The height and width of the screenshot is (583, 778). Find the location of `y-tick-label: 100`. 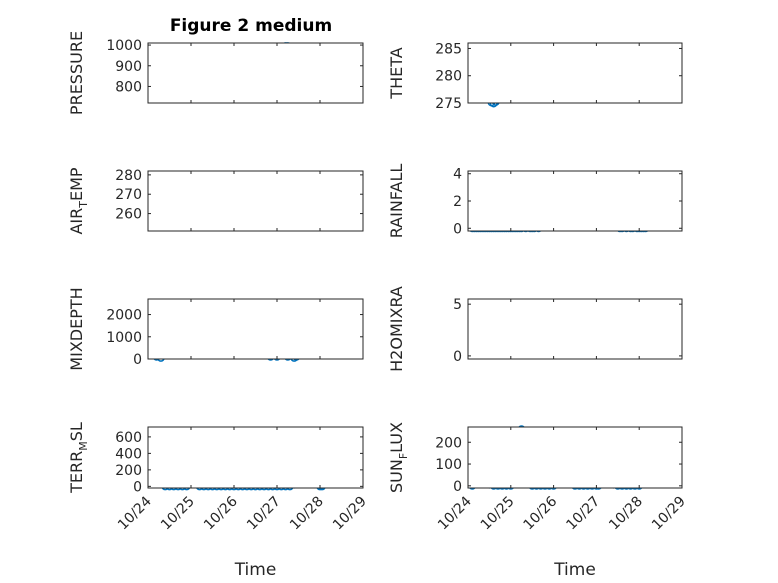

y-tick-label: 100 is located at coordinates (448, 465).